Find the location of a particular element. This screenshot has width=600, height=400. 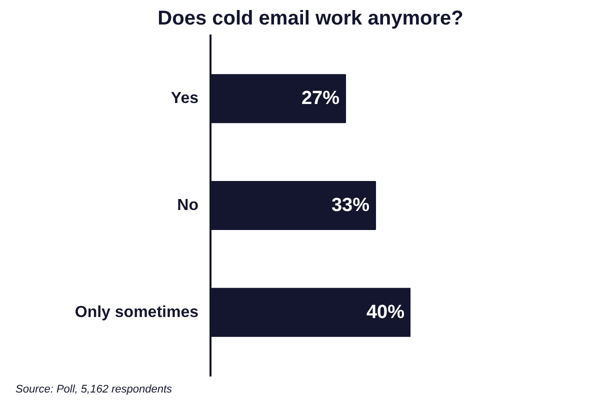

y-tick-label: Only sometimes is located at coordinates (136, 312).